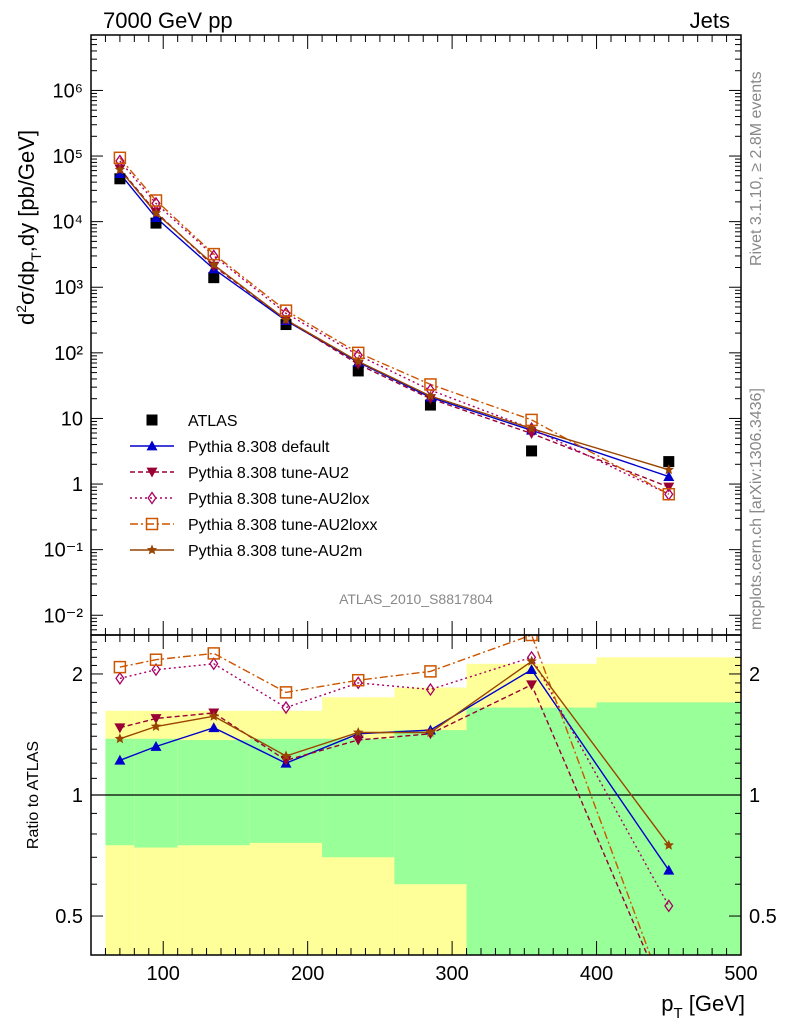  I want to click on rivet-label: Rivet 3.1.10, ≥ 2.8M events, so click(756, 168).